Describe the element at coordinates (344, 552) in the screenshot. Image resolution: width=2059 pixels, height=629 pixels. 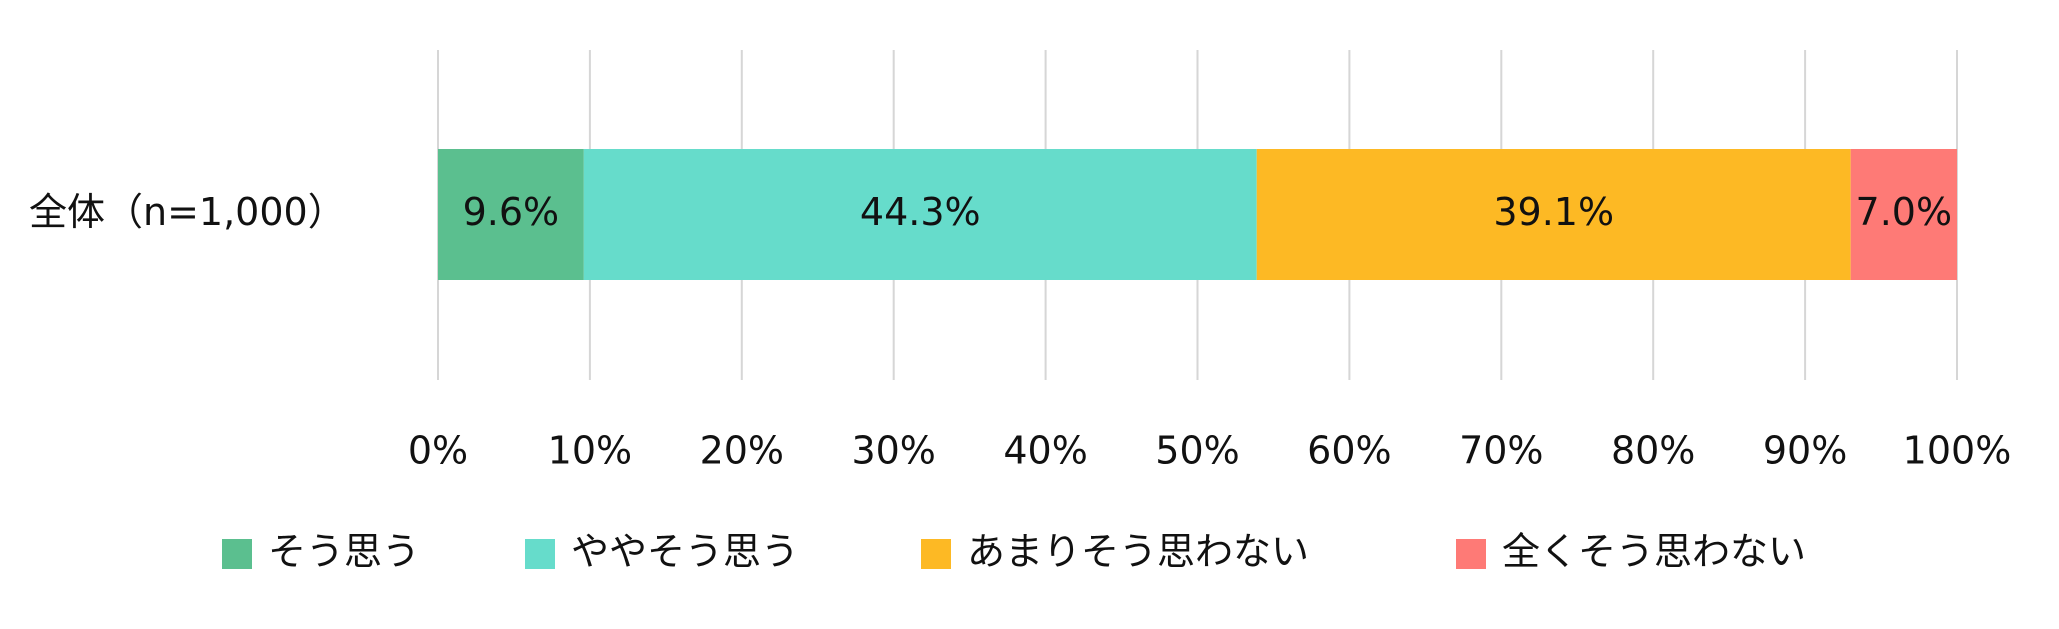
I see `legend-label: そう思う` at that location.